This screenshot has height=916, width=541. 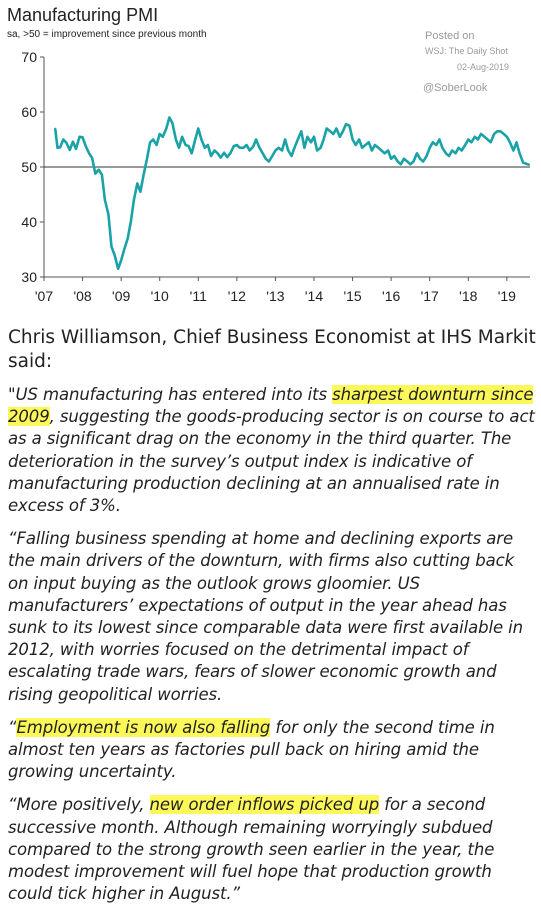 What do you see at coordinates (29, 112) in the screenshot?
I see `y-tick-label: 60` at bounding box center [29, 112].